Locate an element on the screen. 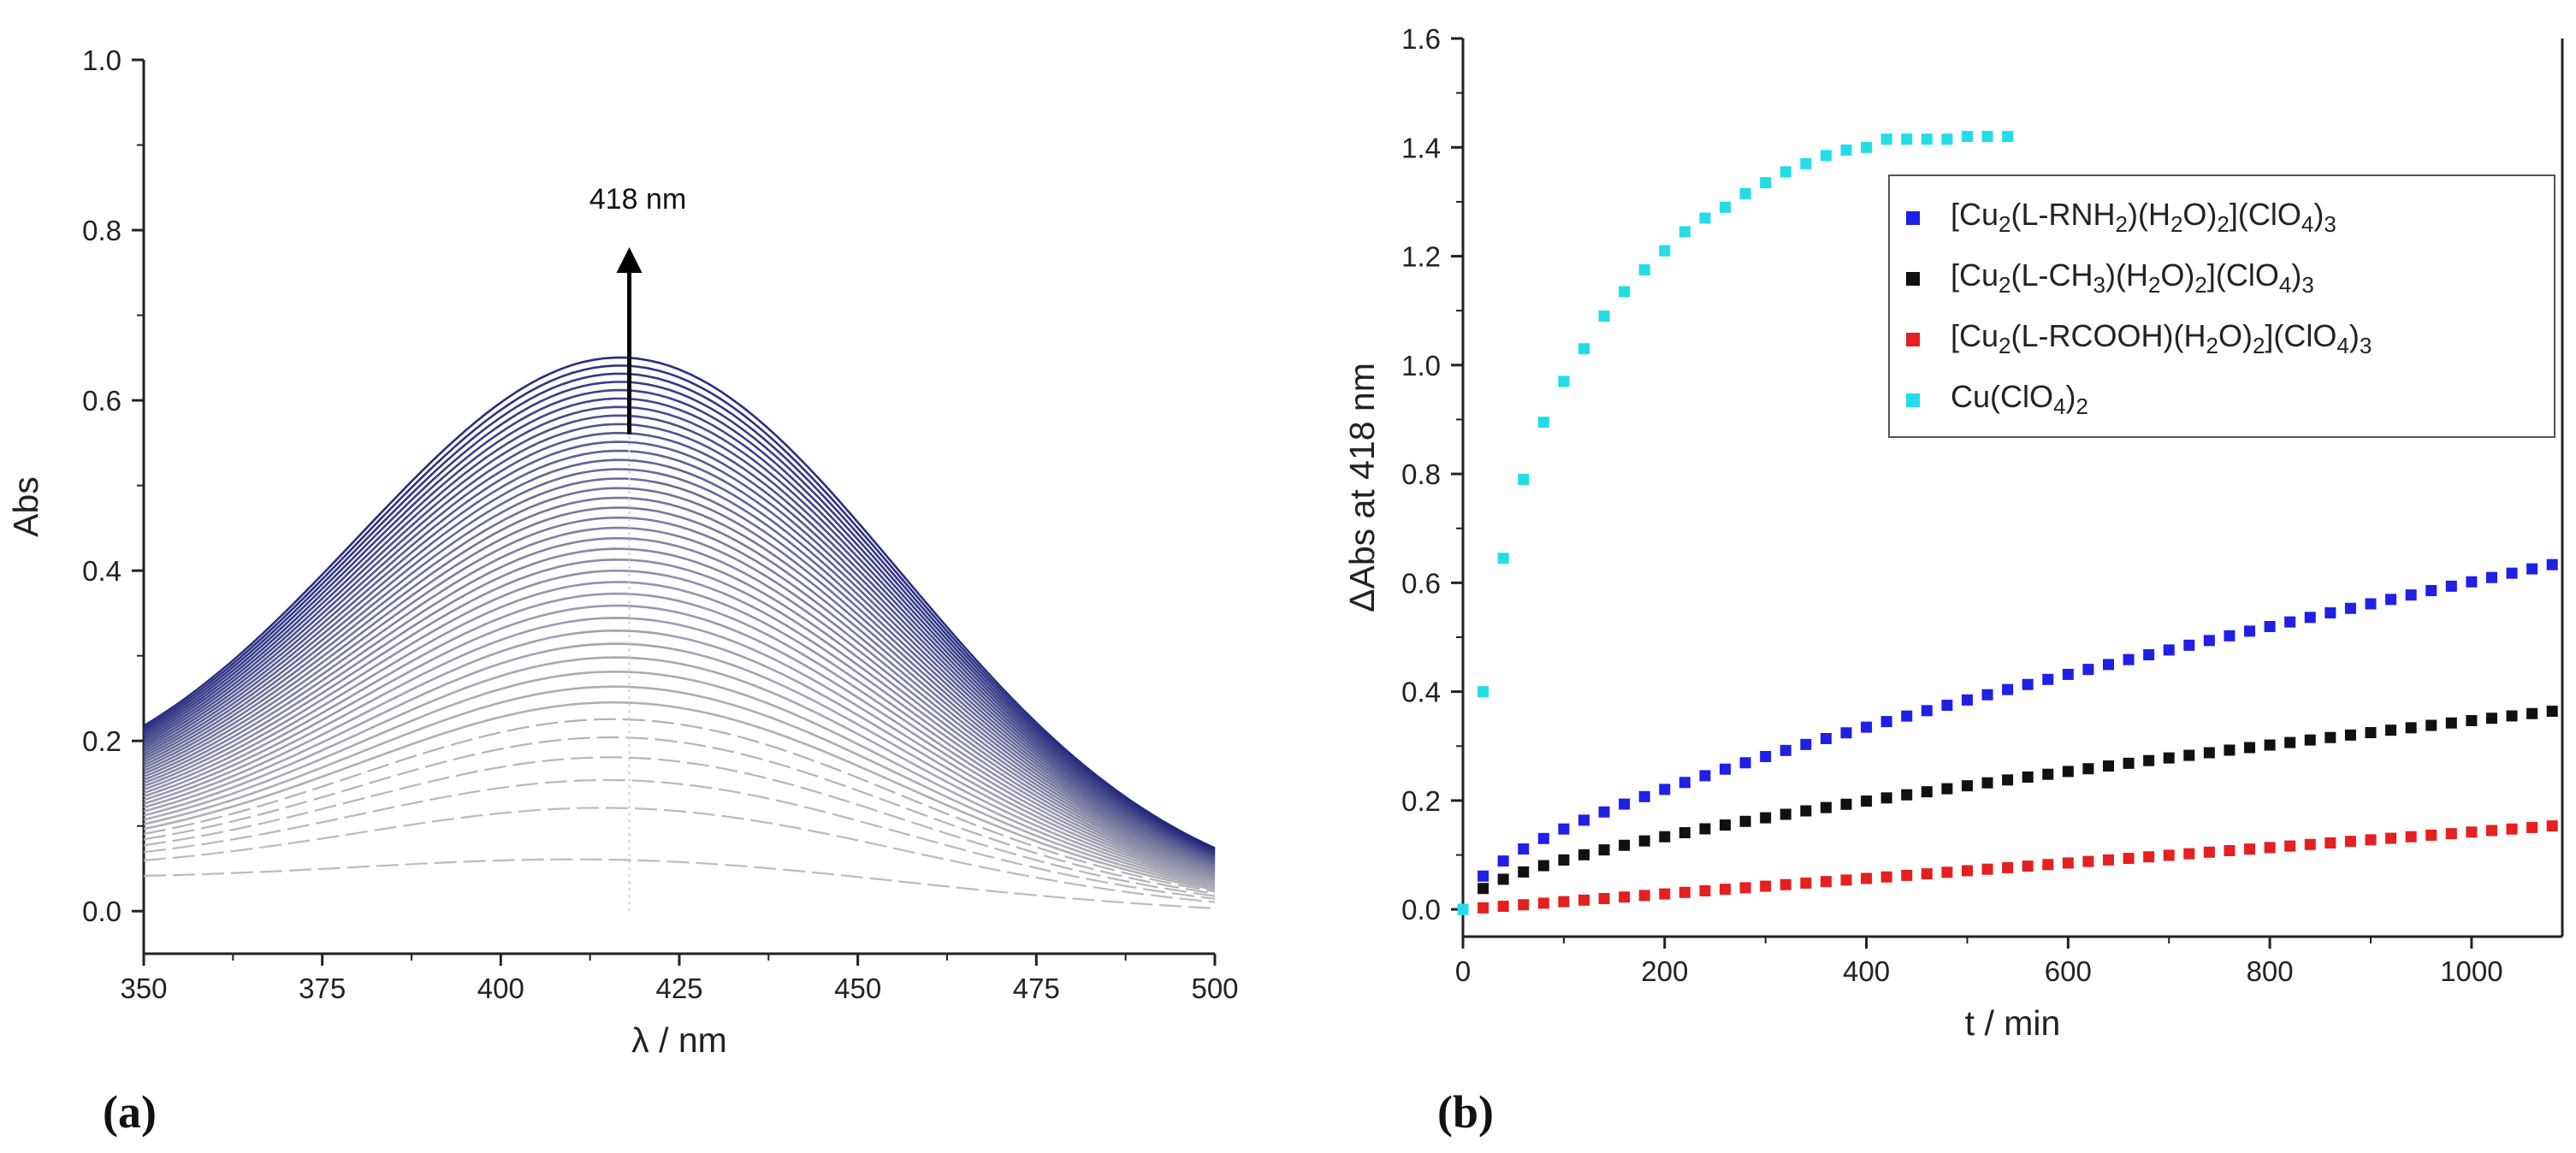 This screenshot has width=2576, height=1153. y-tick-label: 1.4 is located at coordinates (1421, 148).